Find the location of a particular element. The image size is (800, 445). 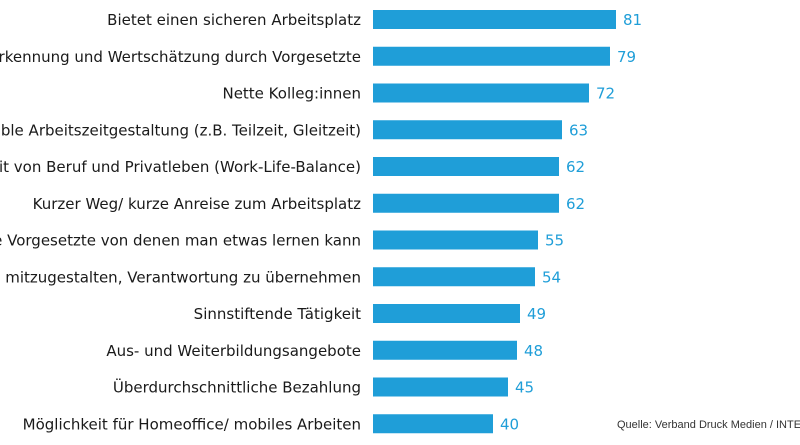

value-label-3: 72 is located at coordinates (605, 94).